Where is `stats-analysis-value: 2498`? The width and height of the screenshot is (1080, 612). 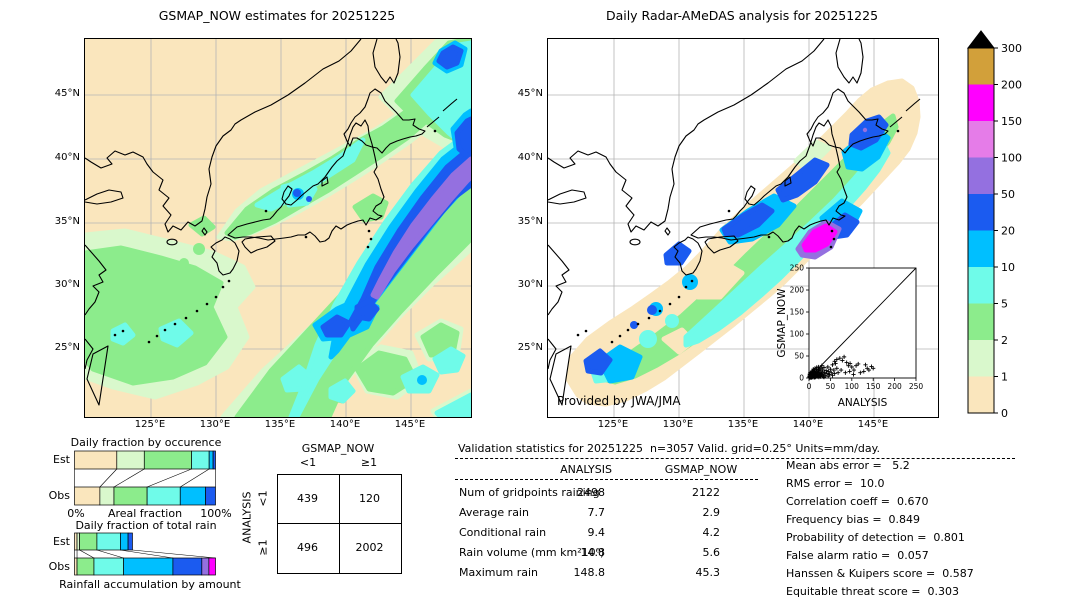
stats-analysis-value: 2498 is located at coordinates (591, 492).